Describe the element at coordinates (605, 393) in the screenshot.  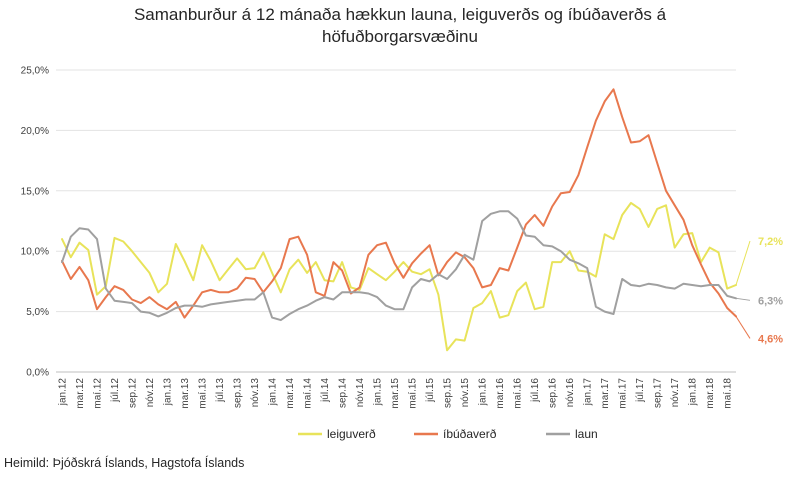
I see `x-tick-label: mar.17` at that location.